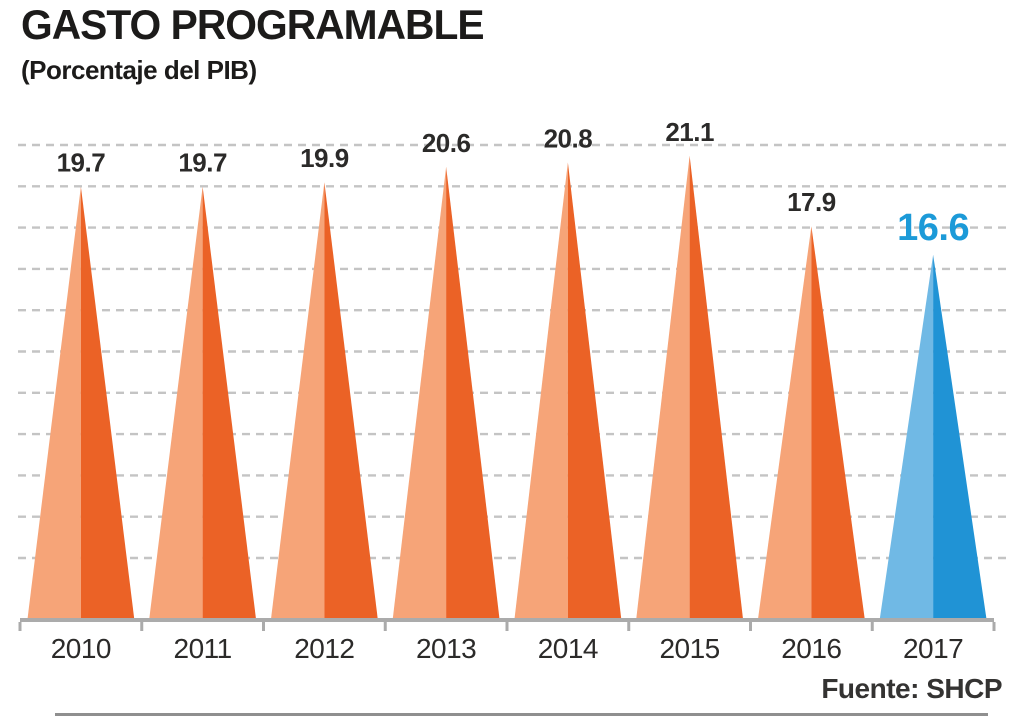 The image size is (1024, 717). Describe the element at coordinates (784, 423) in the screenshot. I see `triangle-2016-left` at that location.